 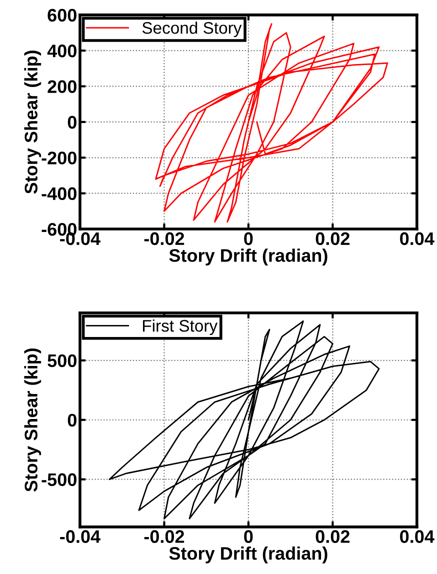 What do you see at coordinates (192, 30) in the screenshot?
I see `legend-label: Second Story` at bounding box center [192, 30].